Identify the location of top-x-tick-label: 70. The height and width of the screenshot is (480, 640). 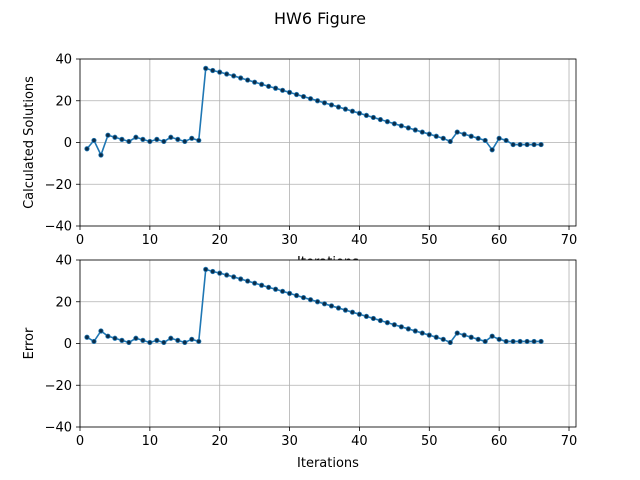
(569, 240).